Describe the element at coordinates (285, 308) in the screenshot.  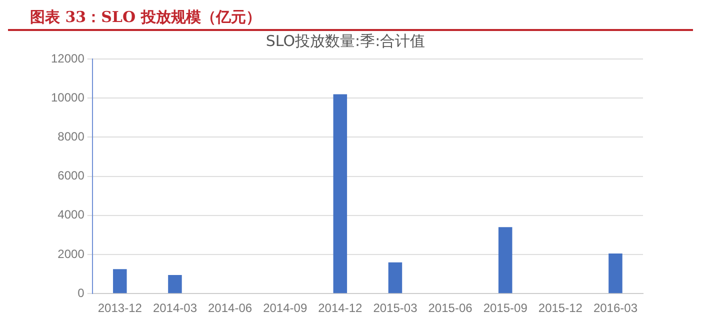
I see `x-tick-label: 2014-09` at that location.